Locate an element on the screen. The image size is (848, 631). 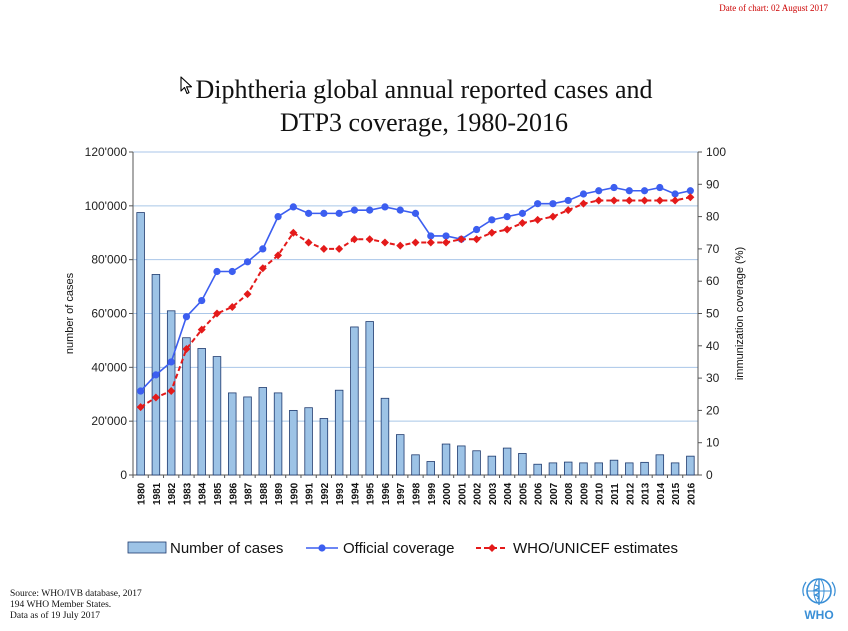
x-tick-label: 2015 is located at coordinates (676, 493).